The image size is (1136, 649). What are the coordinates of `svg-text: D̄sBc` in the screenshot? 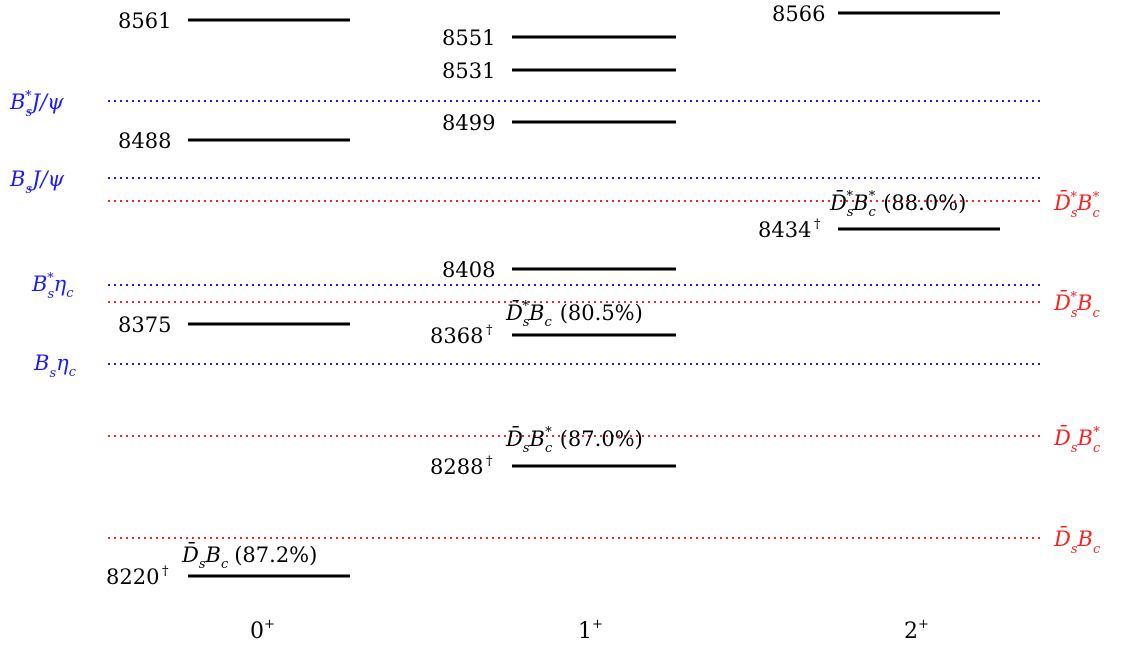 It's located at (1077, 541).